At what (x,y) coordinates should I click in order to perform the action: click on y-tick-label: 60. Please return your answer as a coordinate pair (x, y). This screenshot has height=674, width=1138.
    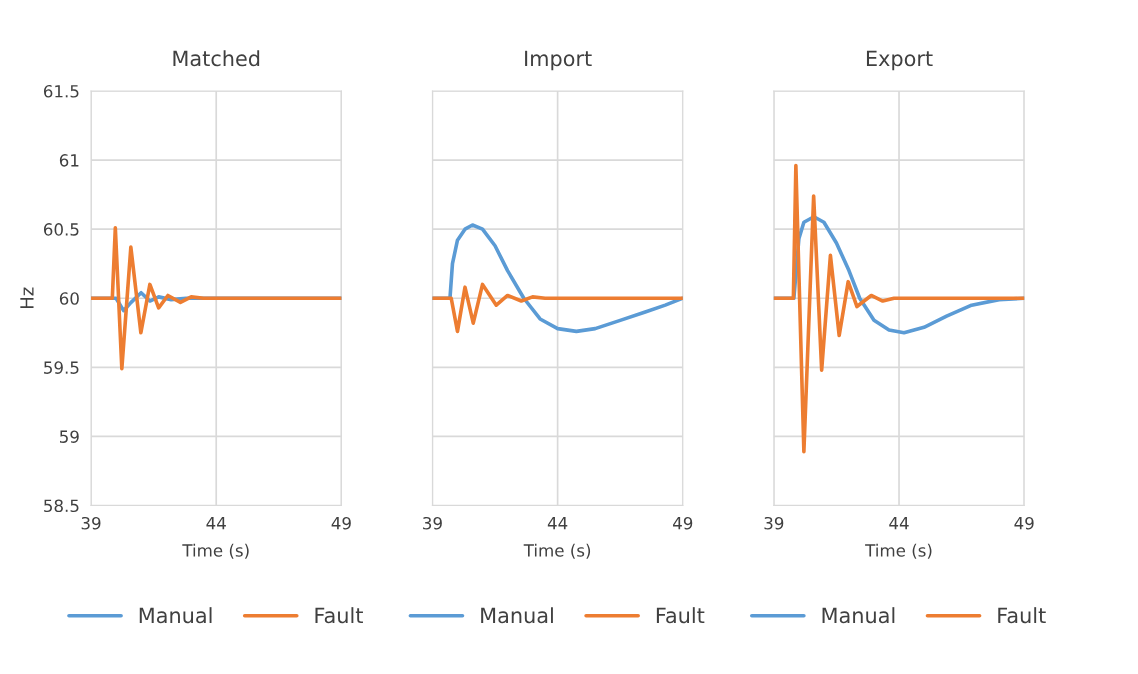
    Looking at the image, I should click on (69, 298).